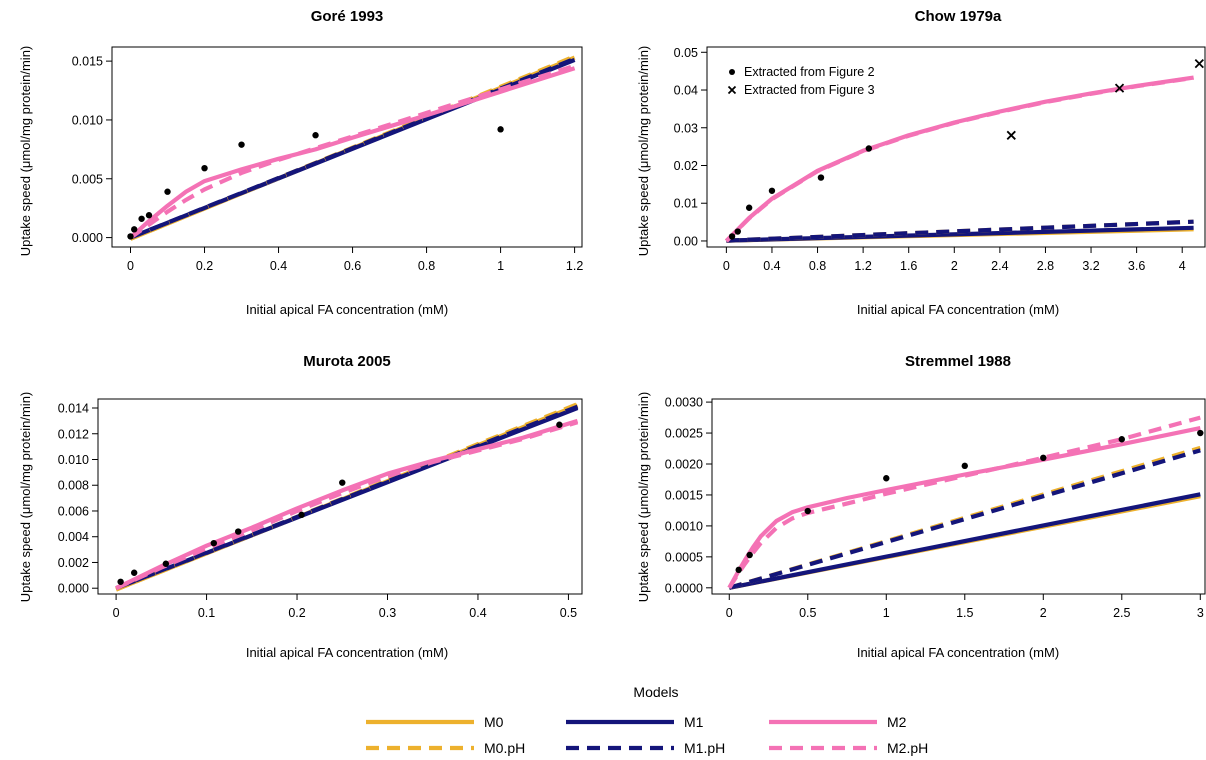 The height and width of the screenshot is (760, 1206). Describe the element at coordinates (1200, 613) in the screenshot. I see `x-tick-label: 3` at that location.